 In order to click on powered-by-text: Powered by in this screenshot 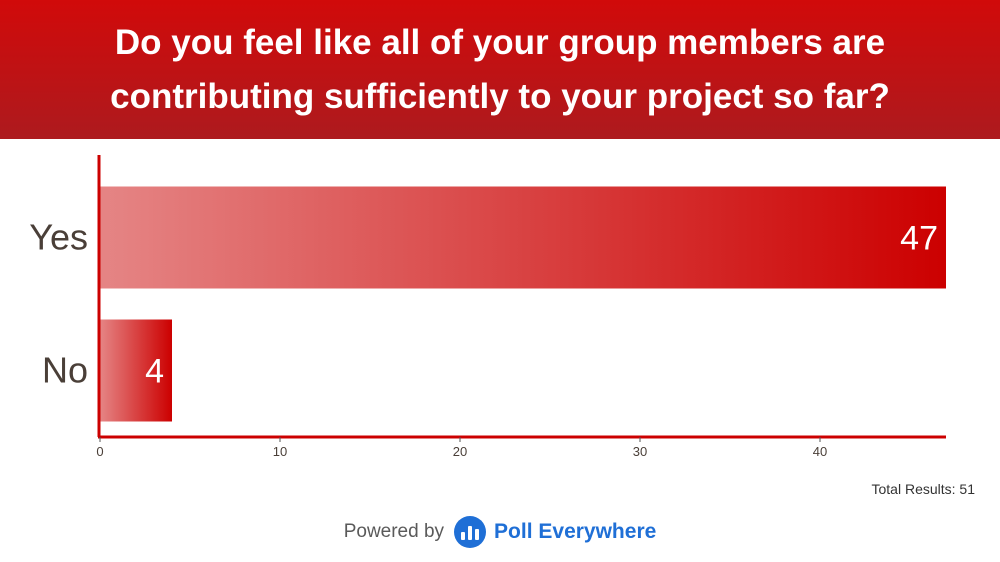, I will do `click(394, 531)`.